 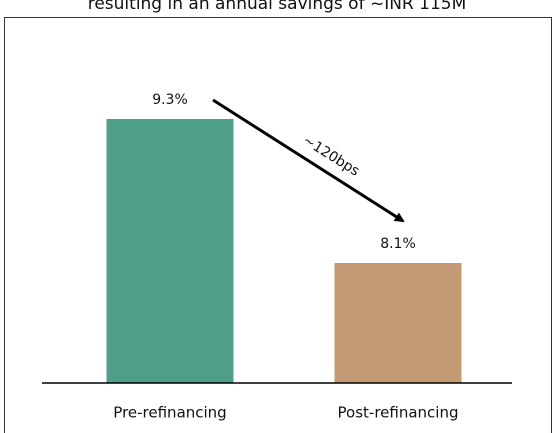 I want to click on arrow, so click(x=308, y=160).